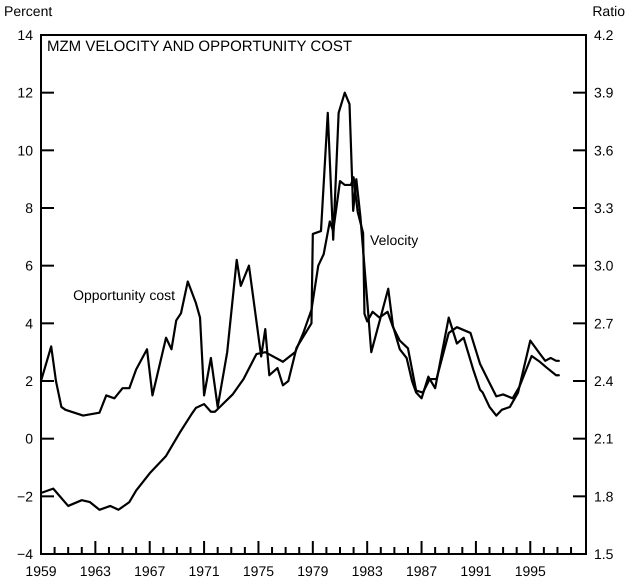 The height and width of the screenshot is (585, 629). I want to click on y2-tick-label: 3.6, so click(604, 150).